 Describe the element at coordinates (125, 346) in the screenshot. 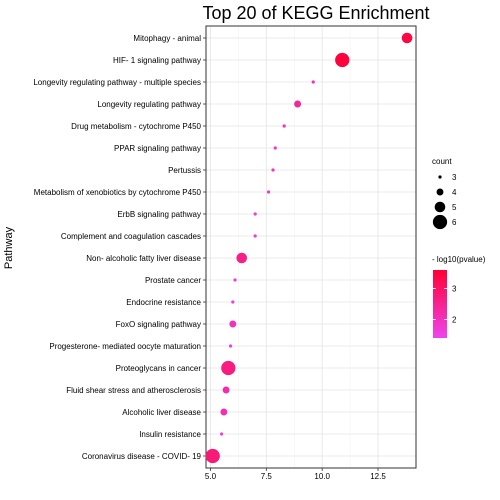

I see `y-tick-label: Progesterone- mediated oocyte maturation` at that location.